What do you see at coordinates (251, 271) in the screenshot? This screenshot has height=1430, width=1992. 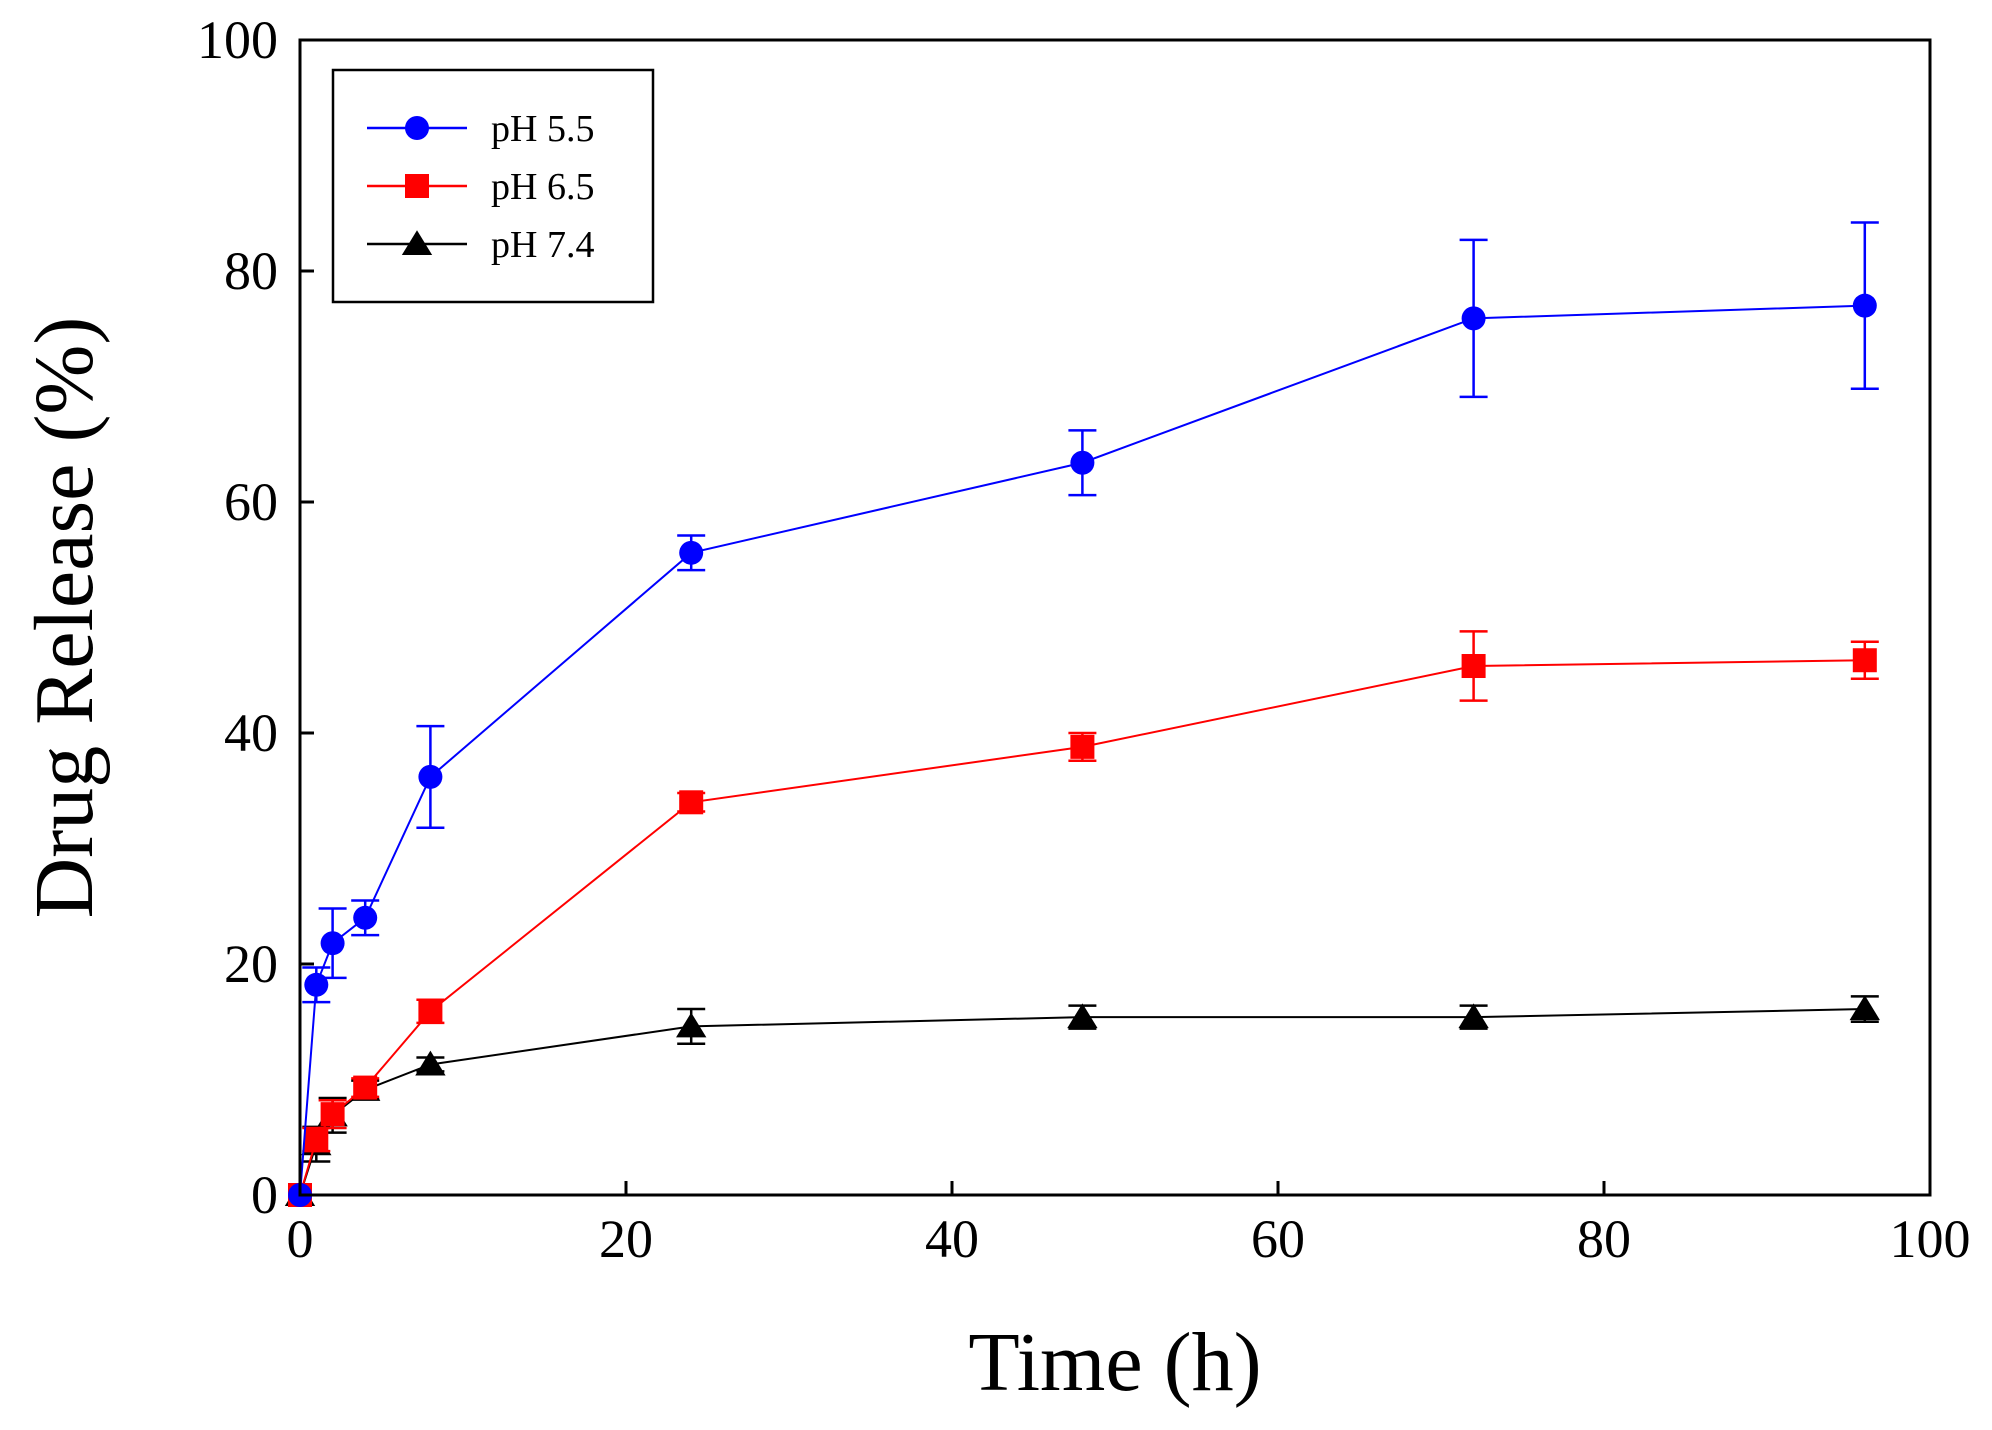 I see `y-tick-label: 80` at bounding box center [251, 271].